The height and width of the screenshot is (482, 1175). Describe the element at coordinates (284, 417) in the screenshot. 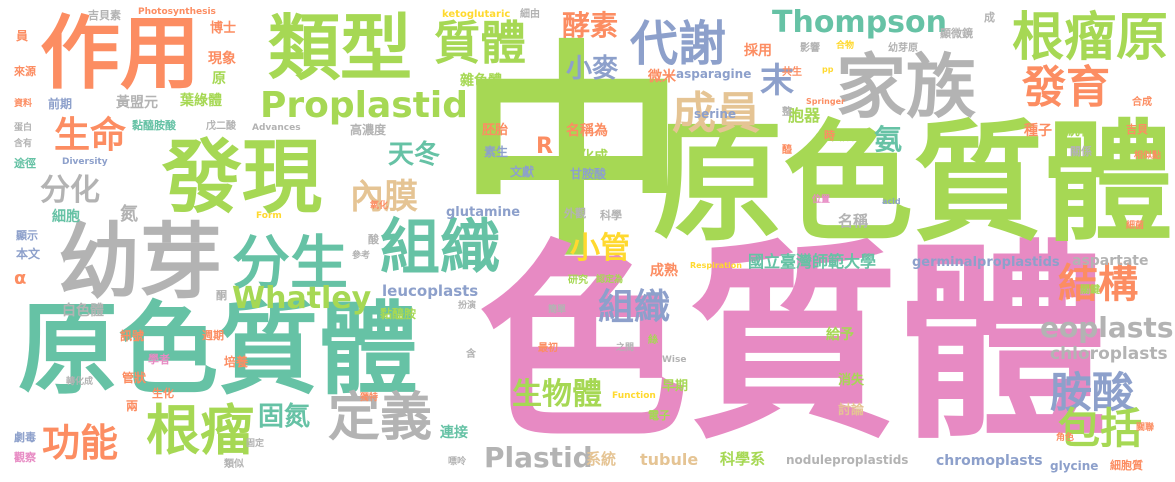

I see `word-nitrogen-fixation: 固氮` at that location.